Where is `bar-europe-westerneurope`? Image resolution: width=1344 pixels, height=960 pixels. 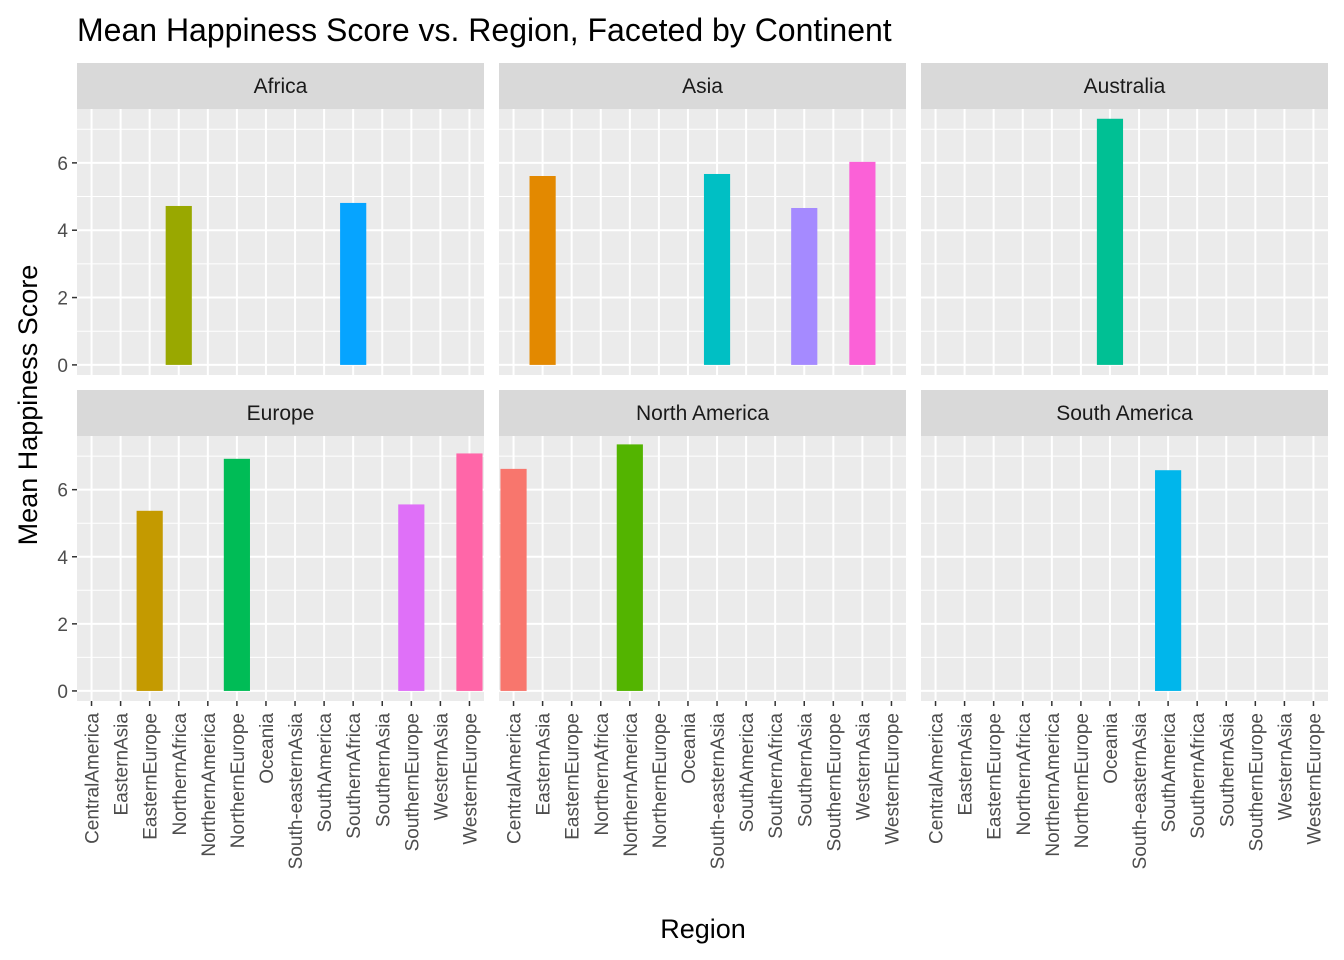 bar-europe-westerneurope is located at coordinates (469, 572).